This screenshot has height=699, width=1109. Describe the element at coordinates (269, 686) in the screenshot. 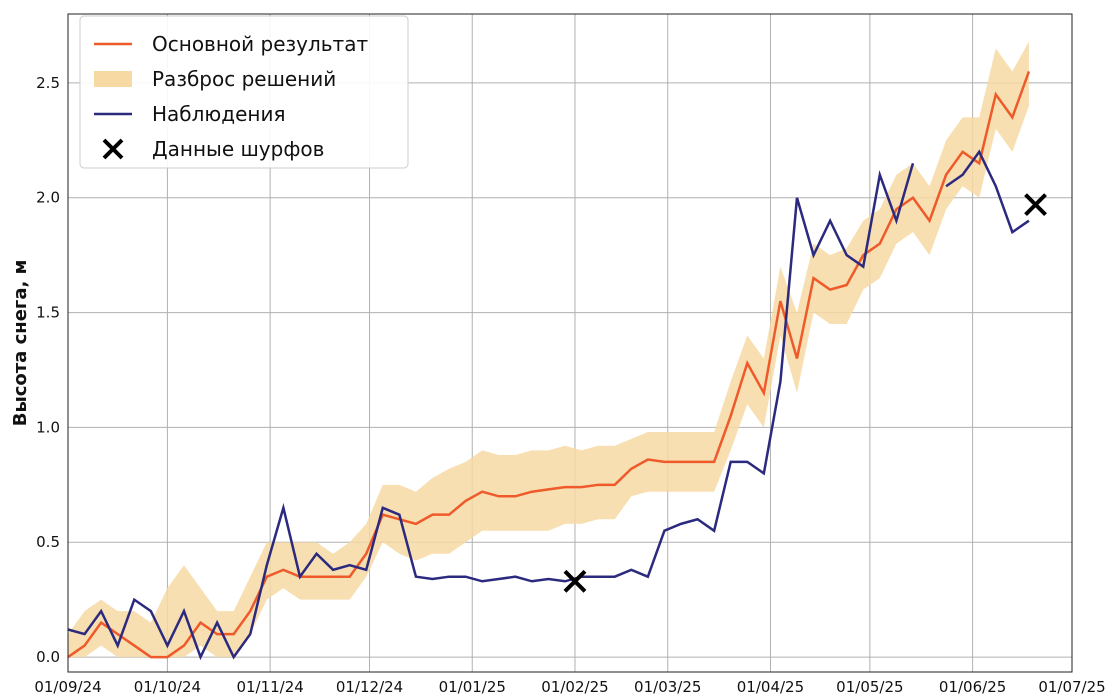

I see `x-tick-label: 01/11/24` at that location.